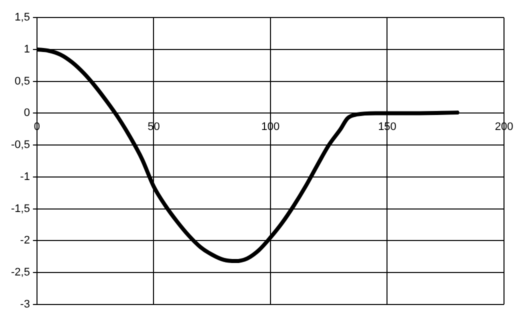 The height and width of the screenshot is (323, 528). I want to click on y-tick-label: 1,5, so click(22, 18).